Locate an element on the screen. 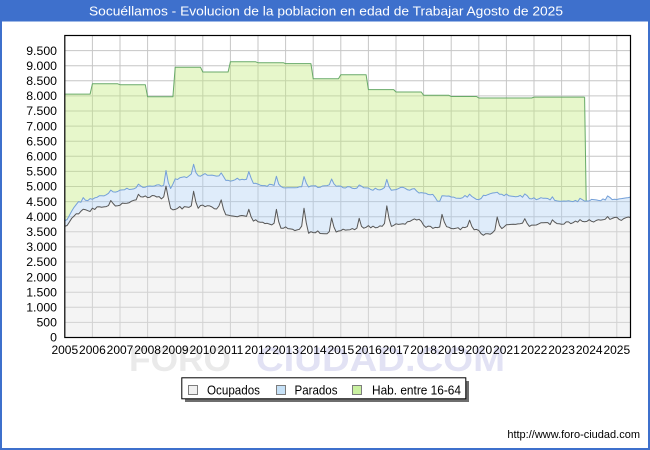  svg-text: 2011 is located at coordinates (230, 350).